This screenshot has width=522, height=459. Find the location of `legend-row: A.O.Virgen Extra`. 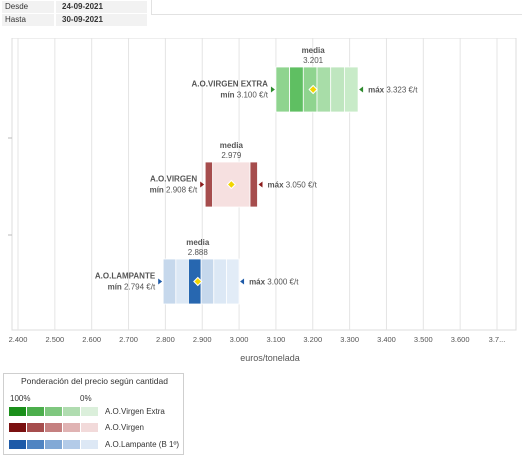

legend-row: A.O.Virgen Extra is located at coordinates (95, 412).